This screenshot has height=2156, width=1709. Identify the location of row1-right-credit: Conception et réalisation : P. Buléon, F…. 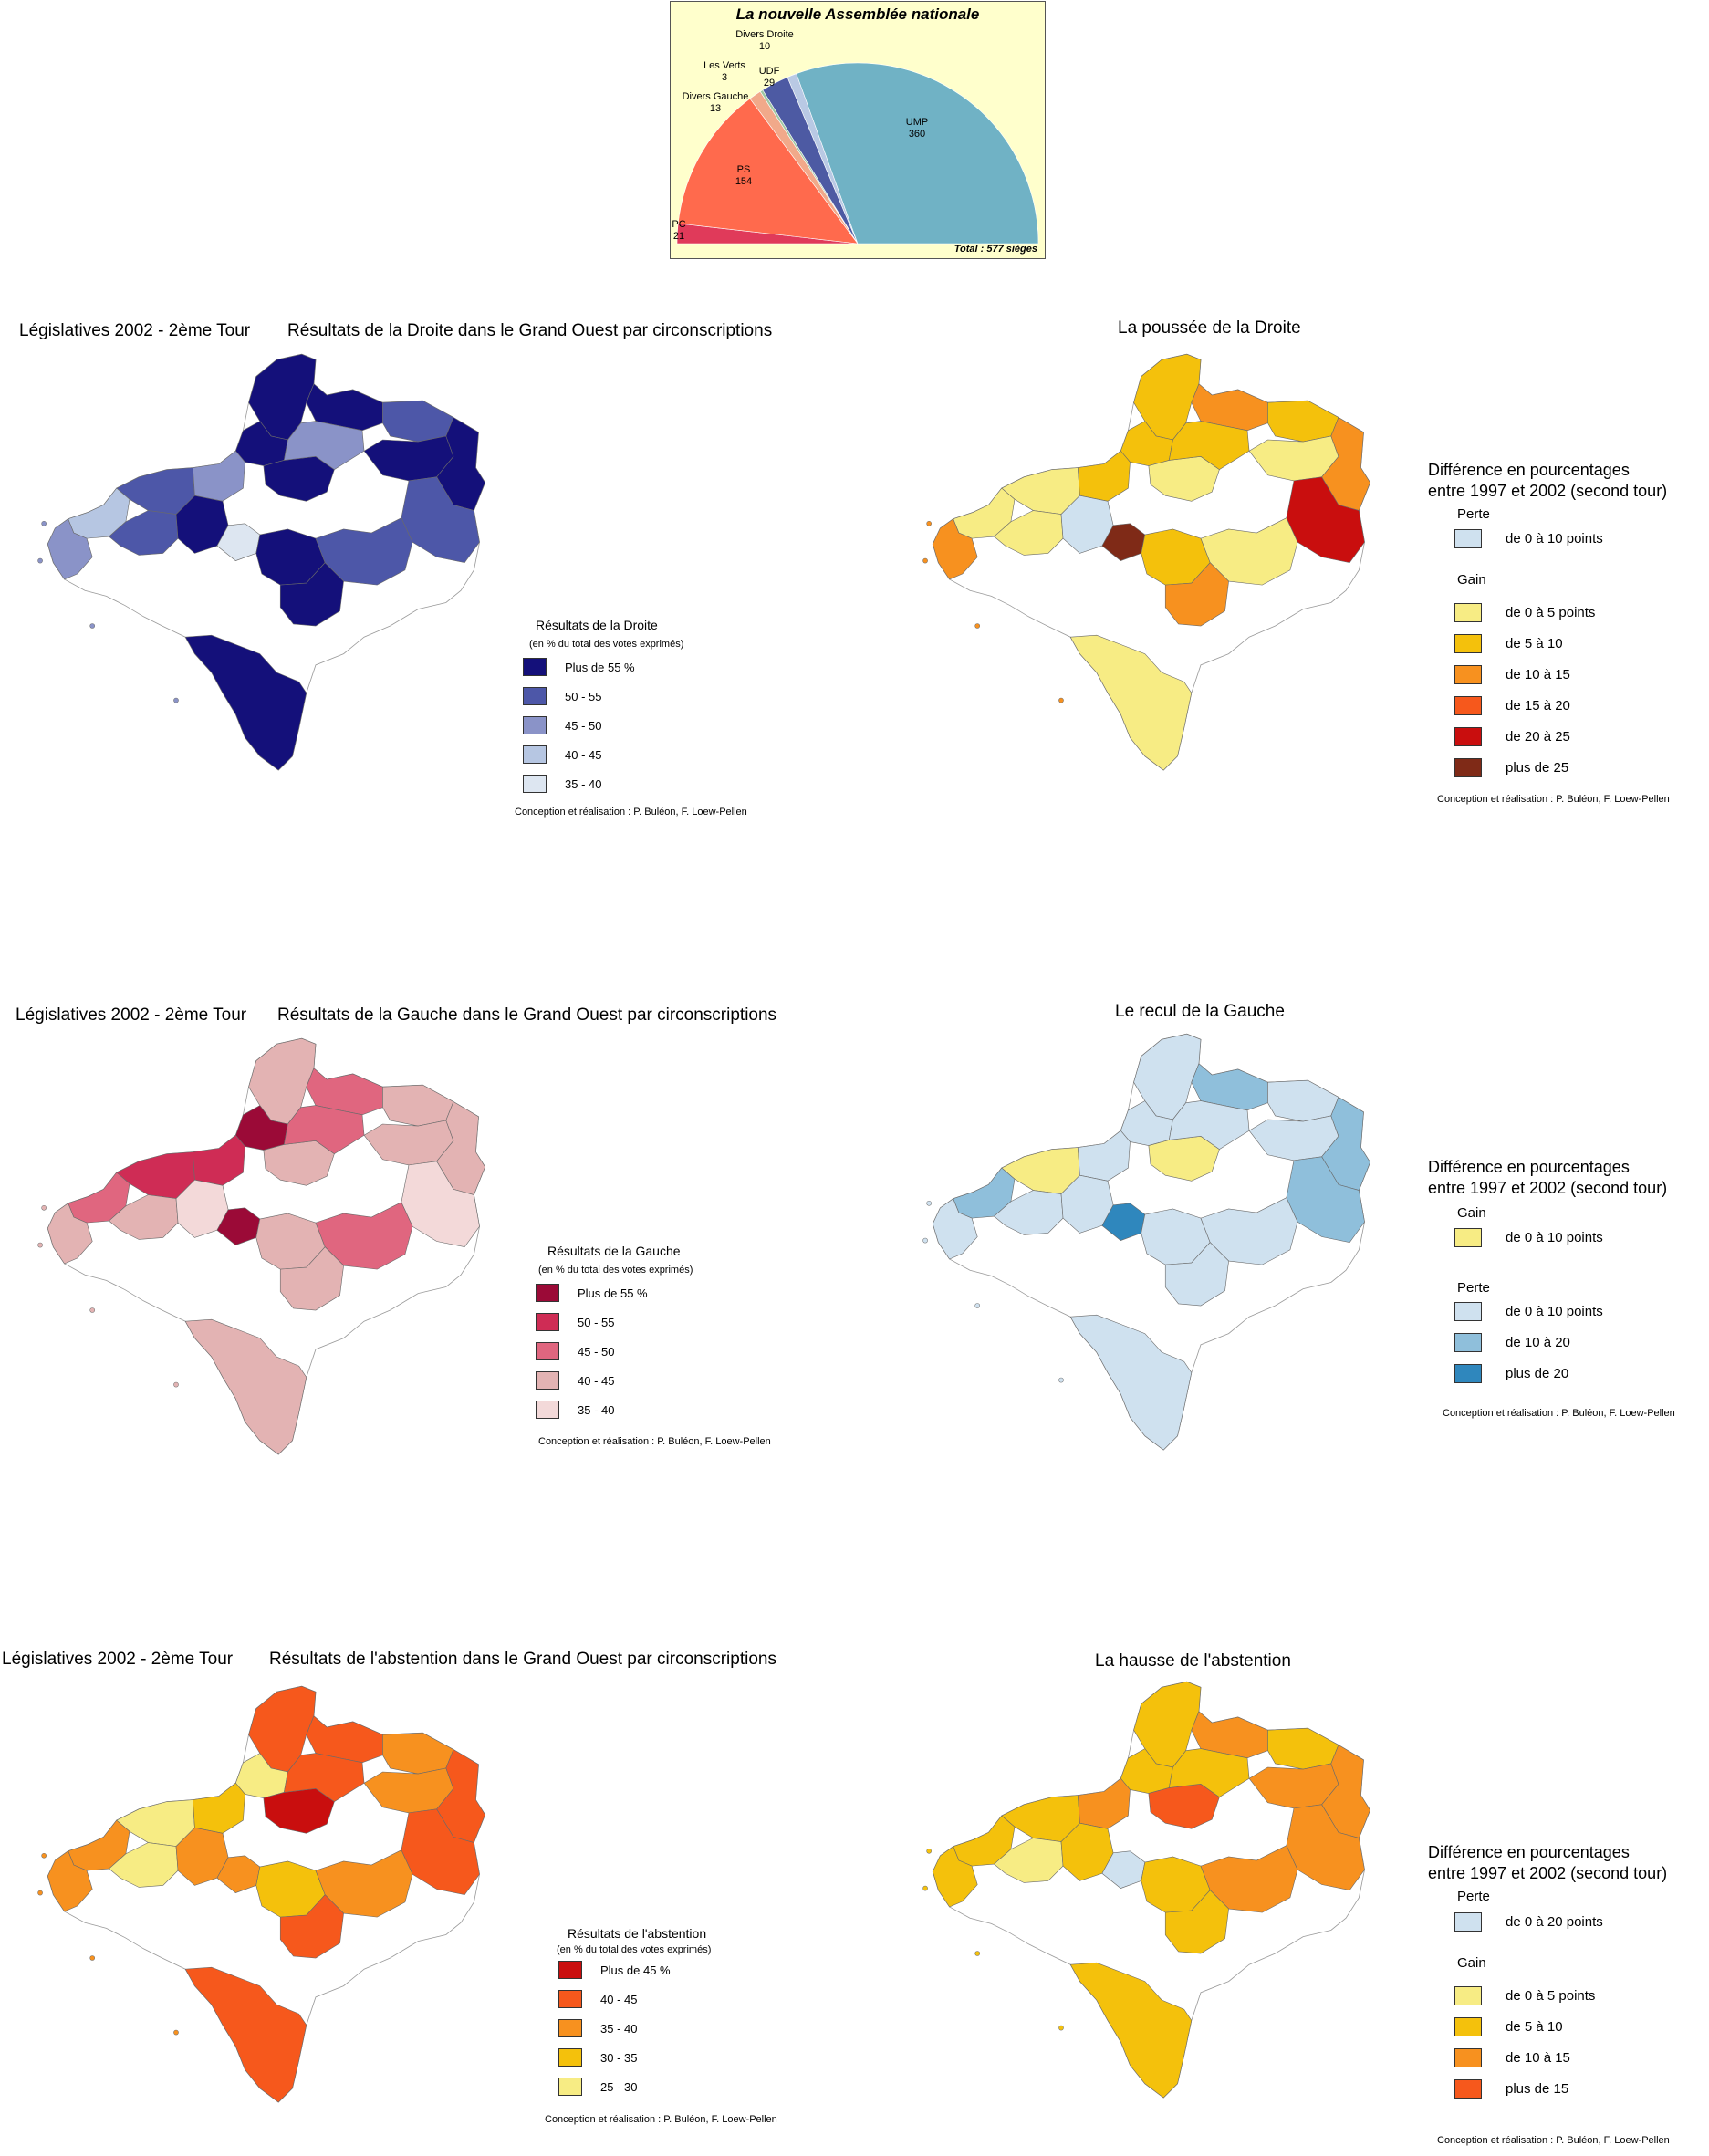
(1553, 800).